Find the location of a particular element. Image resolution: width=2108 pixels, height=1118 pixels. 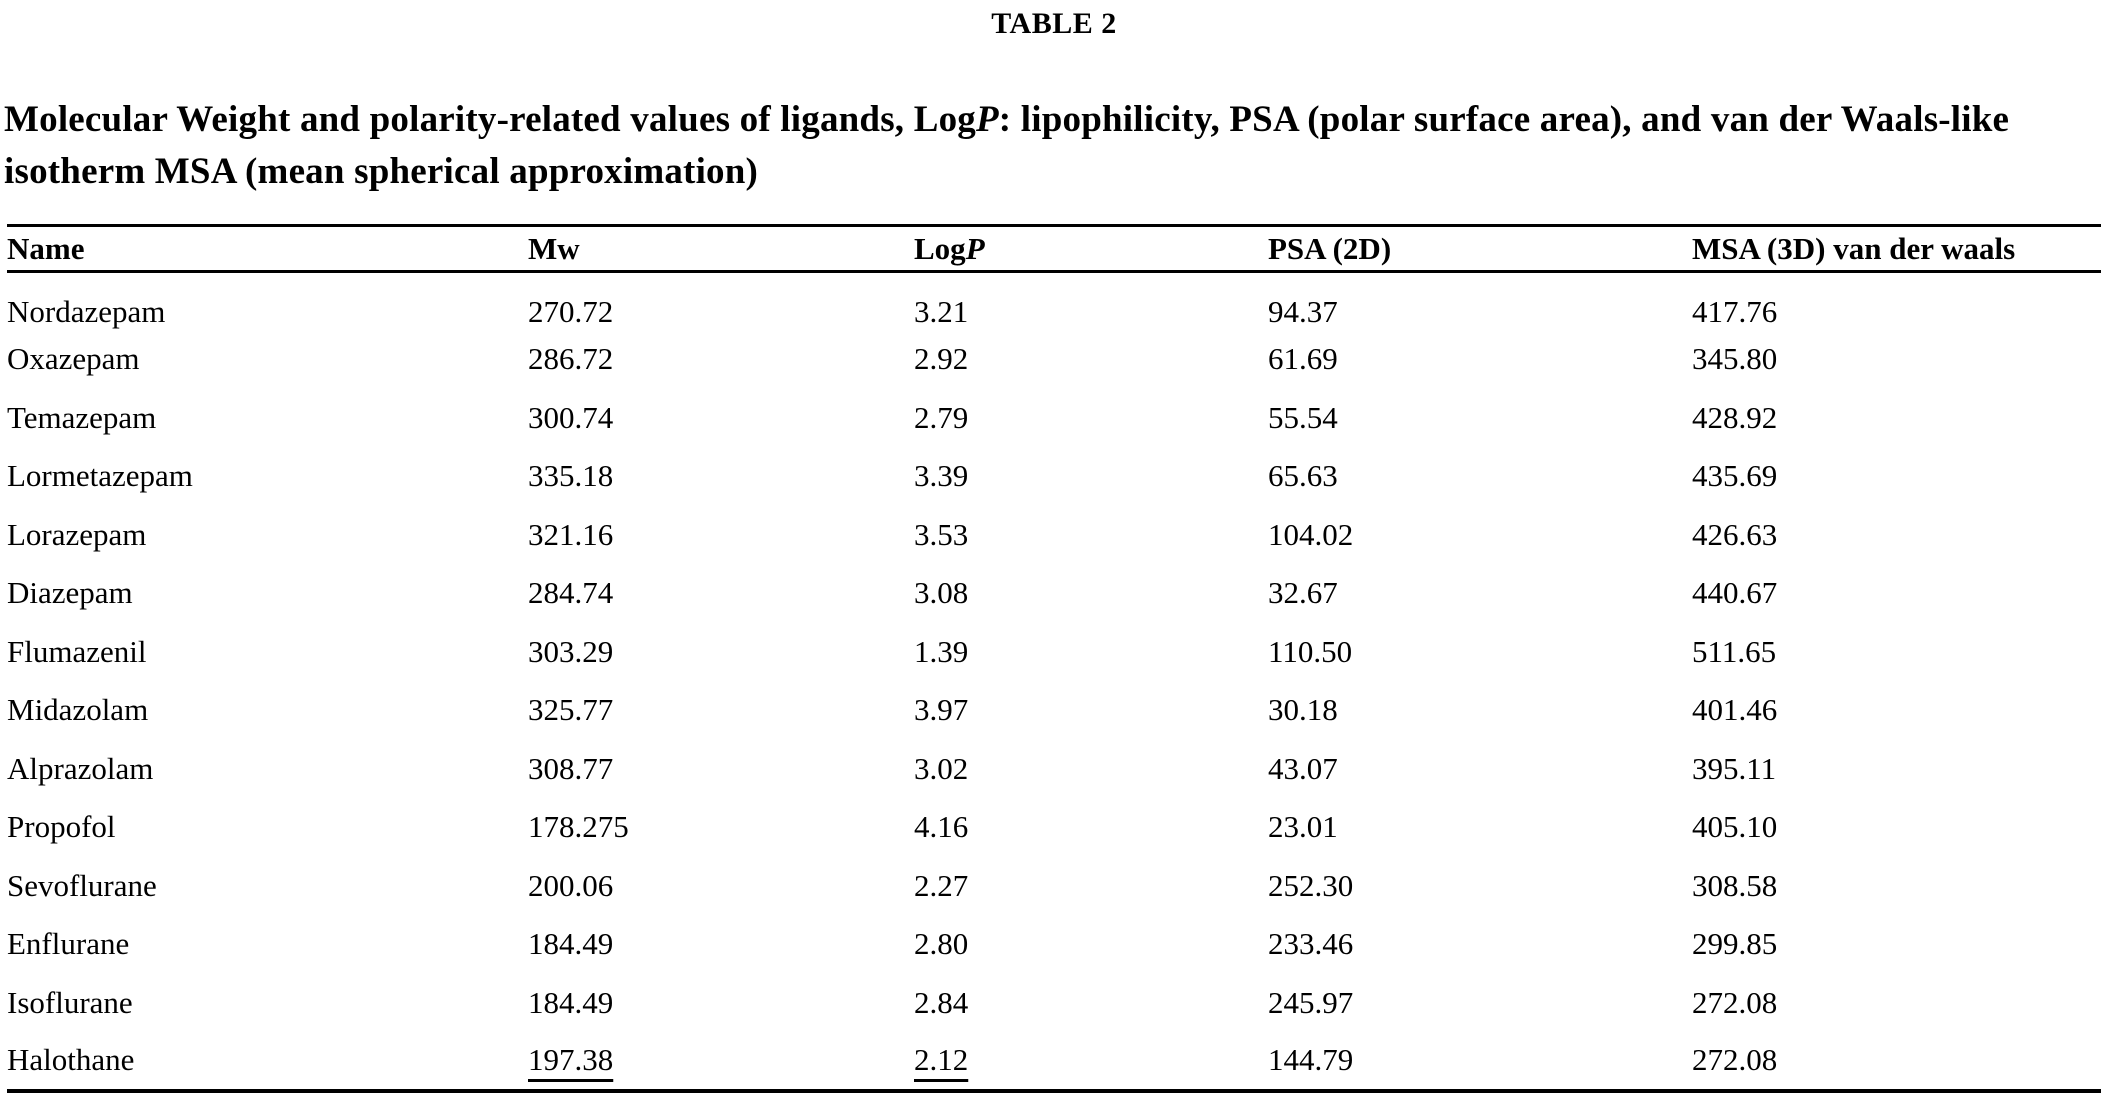

cell-msa: 308.58 is located at coordinates (1735, 885).